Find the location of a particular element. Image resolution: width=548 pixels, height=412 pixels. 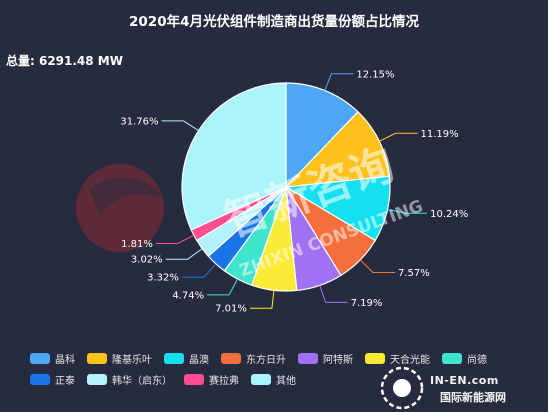

legend-item: 其他 is located at coordinates (273, 380).